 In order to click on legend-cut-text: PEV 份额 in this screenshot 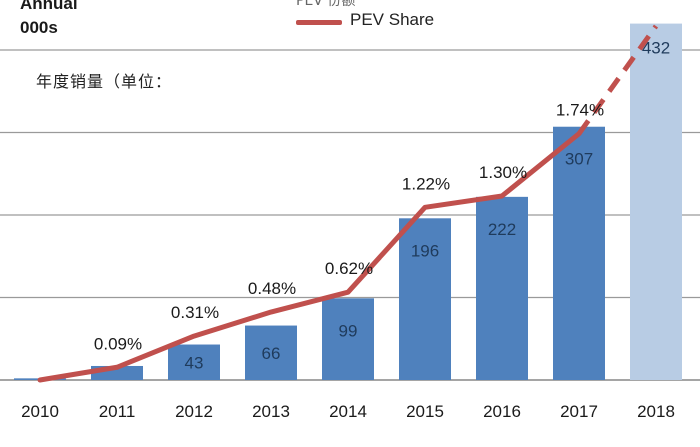, I will do `click(326, 4)`.